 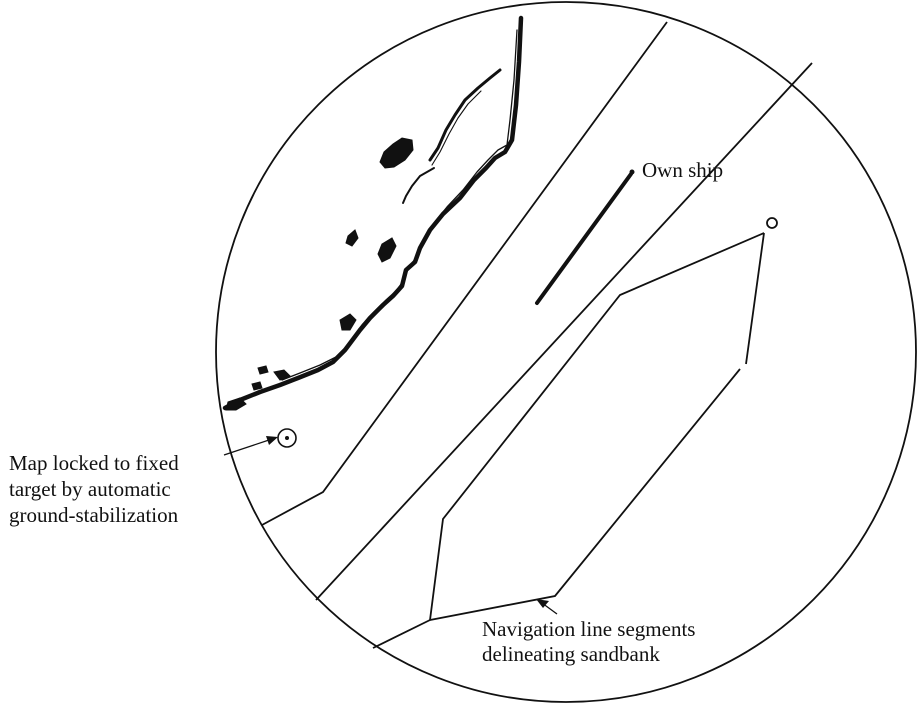 What do you see at coordinates (571, 654) in the screenshot?
I see `sandbank-label-line-2: delineating sandbank` at bounding box center [571, 654].